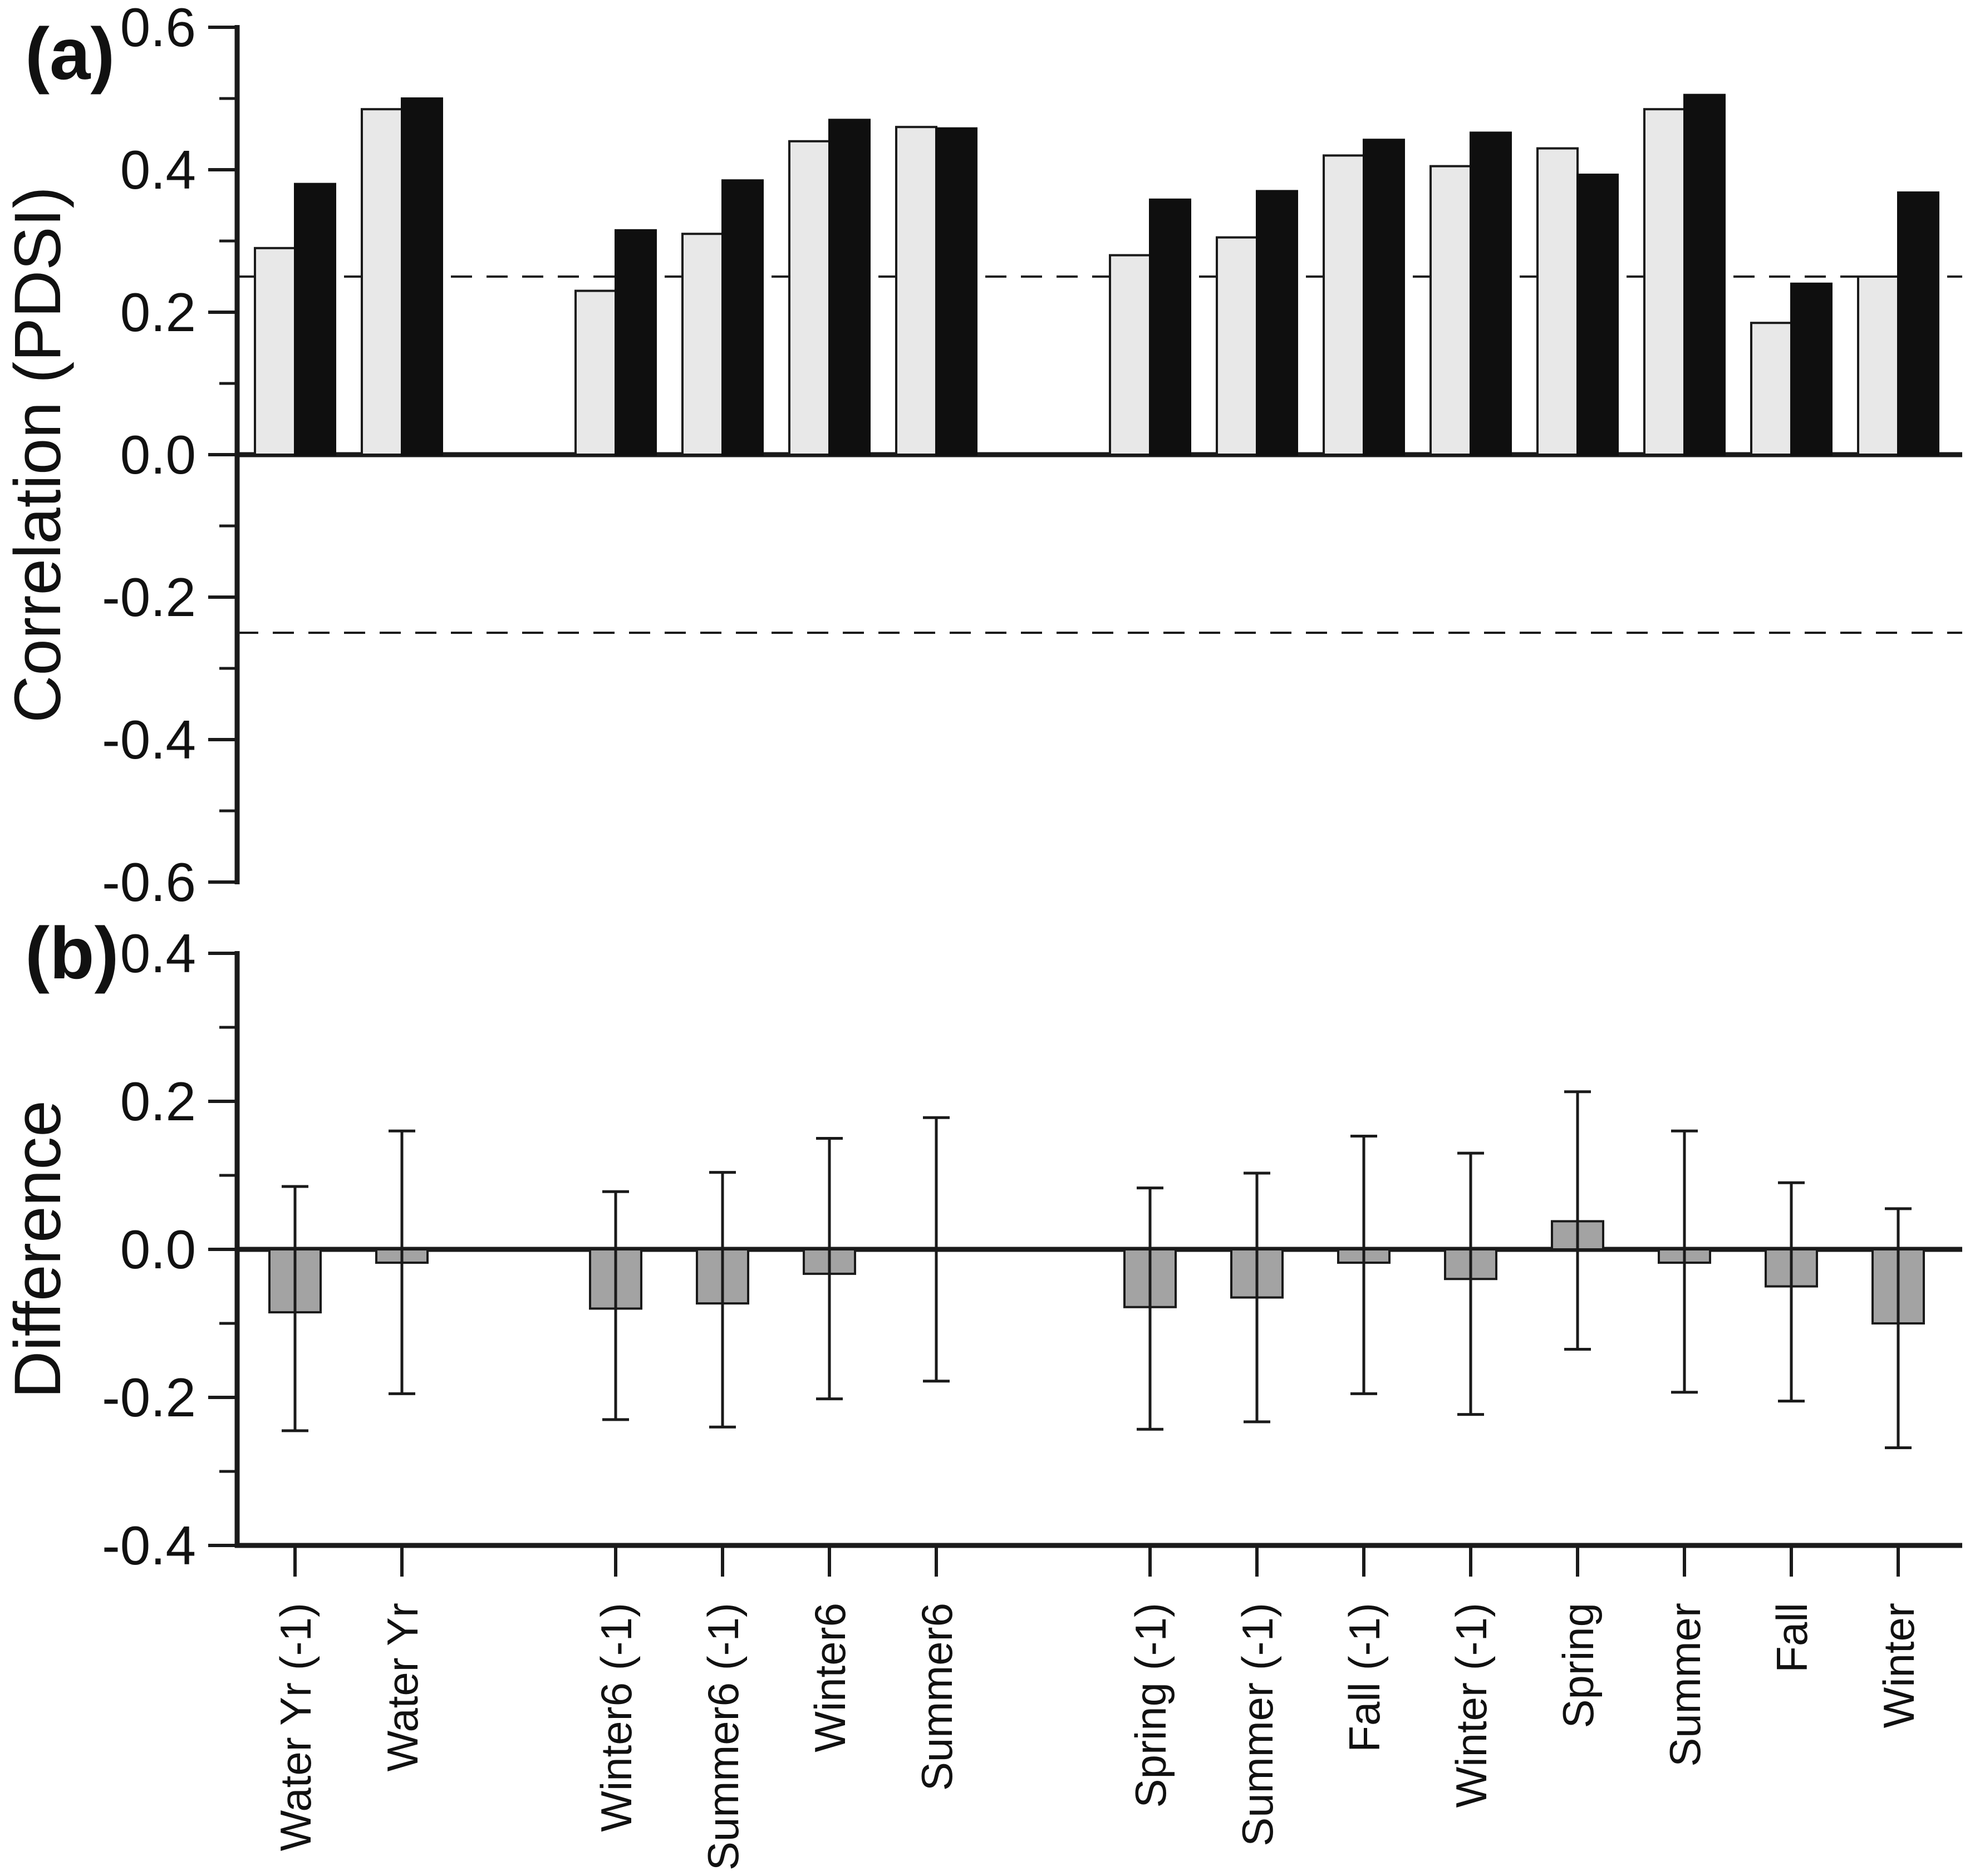 Image resolution: width=1970 pixels, height=1876 pixels. What do you see at coordinates (158, 29) in the screenshot?
I see `y-tick-label-a: 0.6` at bounding box center [158, 29].